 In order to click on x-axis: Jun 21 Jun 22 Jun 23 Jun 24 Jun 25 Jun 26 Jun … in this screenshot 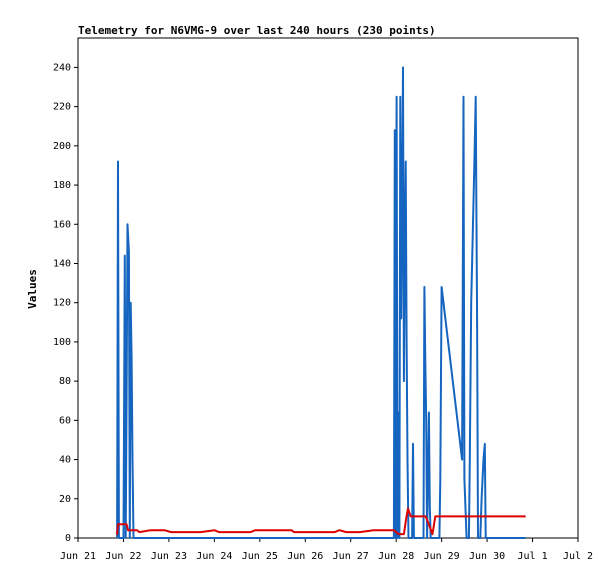, I will do `click(326, 550)`.